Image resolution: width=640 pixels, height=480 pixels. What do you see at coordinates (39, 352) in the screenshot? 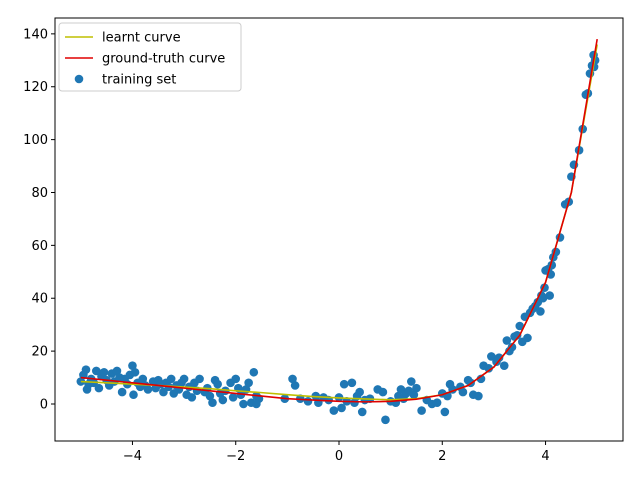
I see `y-tick-label: 20` at bounding box center [39, 352].